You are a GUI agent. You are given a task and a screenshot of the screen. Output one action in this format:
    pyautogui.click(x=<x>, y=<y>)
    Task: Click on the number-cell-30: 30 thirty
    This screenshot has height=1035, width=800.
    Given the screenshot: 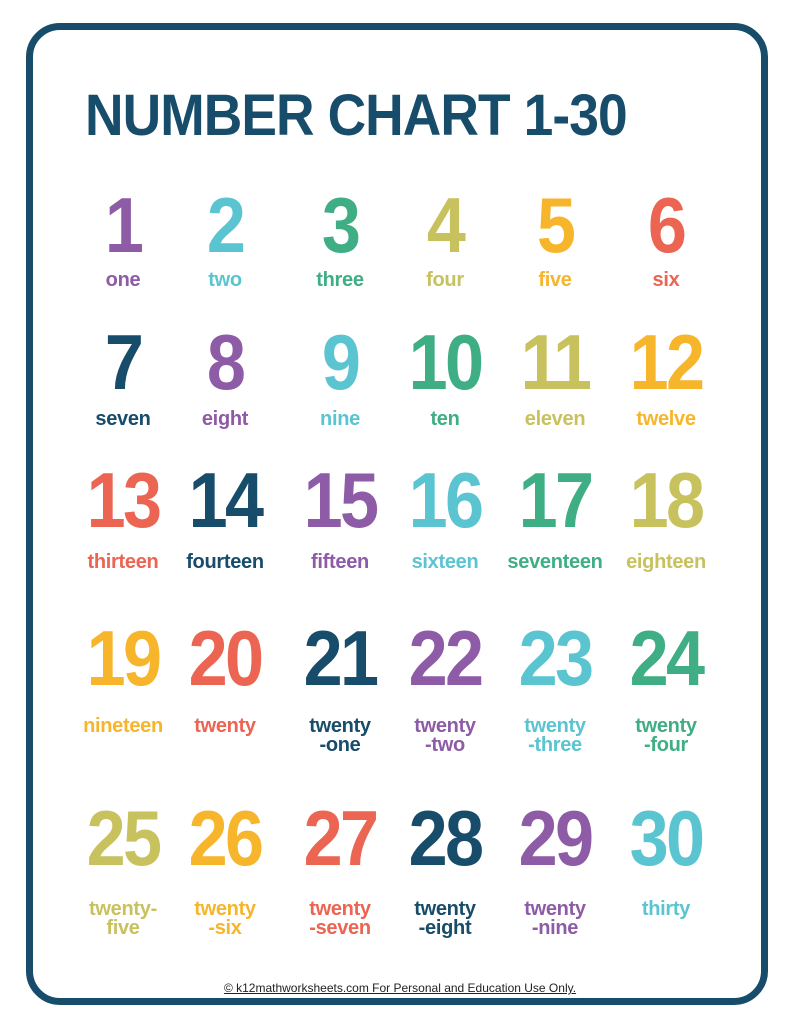 What is the action you would take?
    pyautogui.click(x=666, y=856)
    